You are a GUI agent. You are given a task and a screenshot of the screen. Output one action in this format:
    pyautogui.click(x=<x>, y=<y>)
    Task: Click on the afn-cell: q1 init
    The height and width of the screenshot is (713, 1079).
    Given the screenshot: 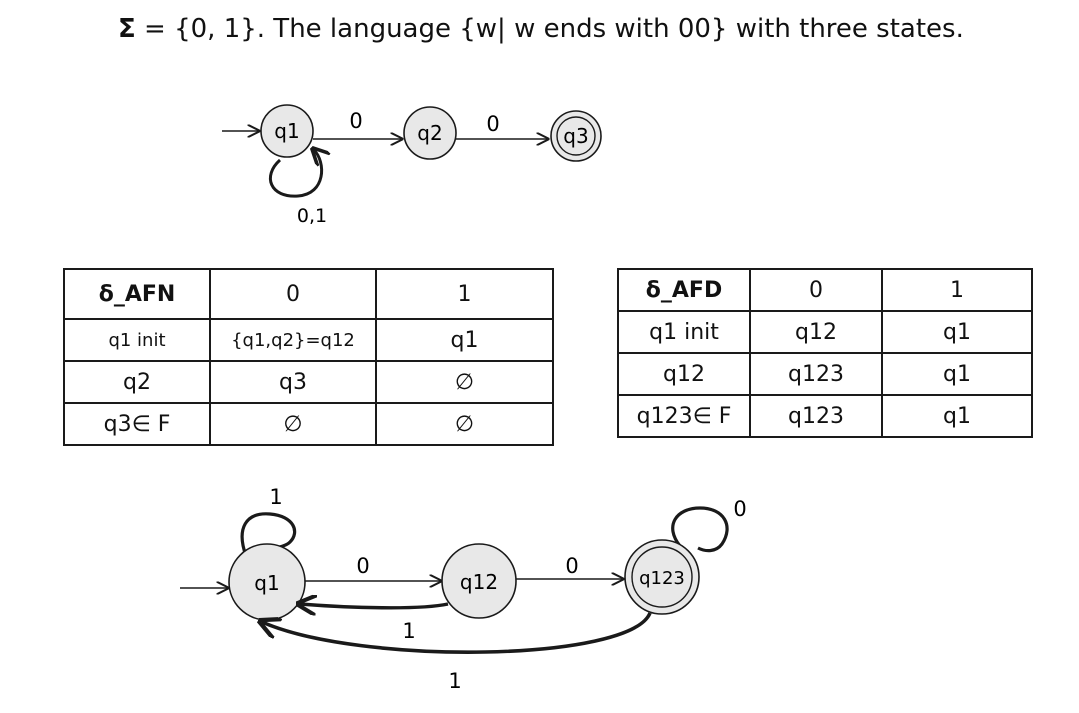 What is the action you would take?
    pyautogui.click(x=137, y=340)
    